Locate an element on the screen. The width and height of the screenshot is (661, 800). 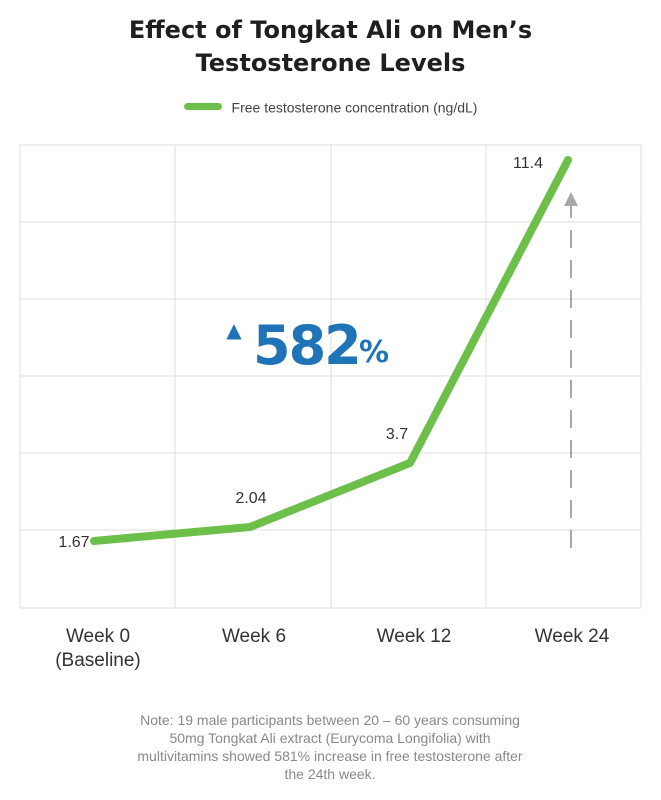
x-tick-label: Week 6 is located at coordinates (254, 636).